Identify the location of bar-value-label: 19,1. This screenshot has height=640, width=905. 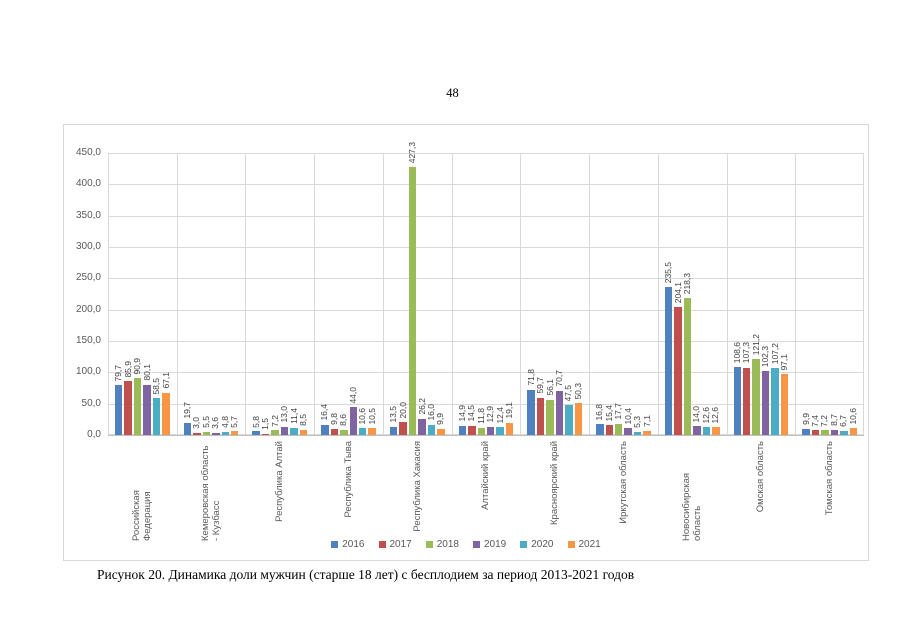
(509, 411).